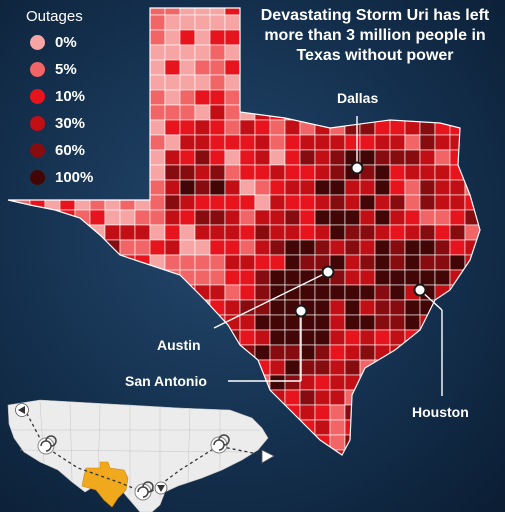 Image resolution: width=505 pixels, height=512 pixels. Describe the element at coordinates (70, 123) in the screenshot. I see `legend-label: 30%` at that location.